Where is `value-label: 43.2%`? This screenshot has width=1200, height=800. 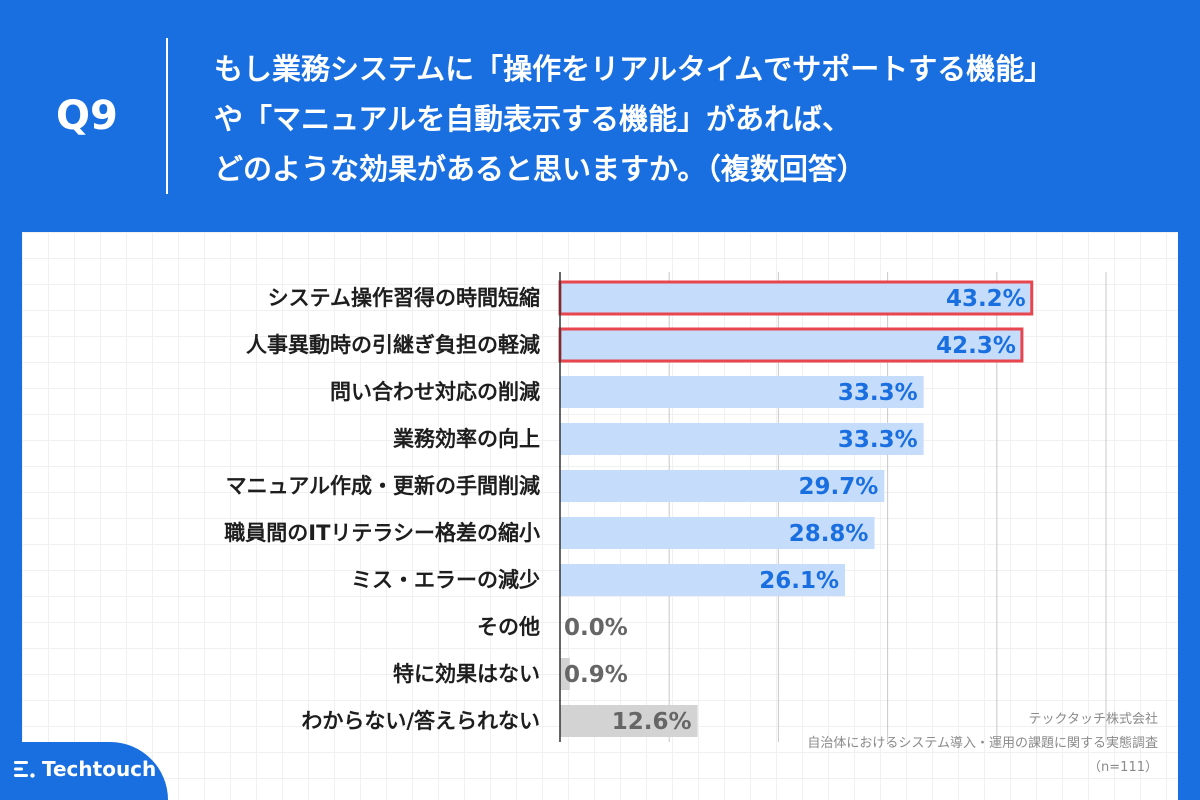 value-label: 43.2% is located at coordinates (986, 299).